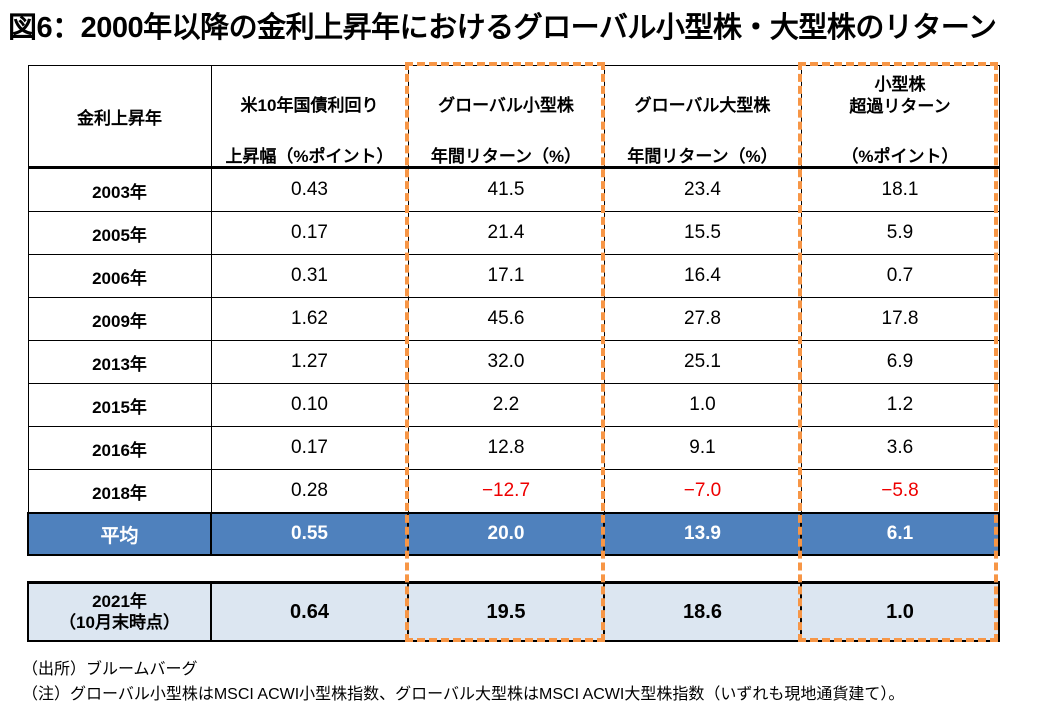  What do you see at coordinates (702, 362) in the screenshot?
I see `value-cell: 25.1` at bounding box center [702, 362].